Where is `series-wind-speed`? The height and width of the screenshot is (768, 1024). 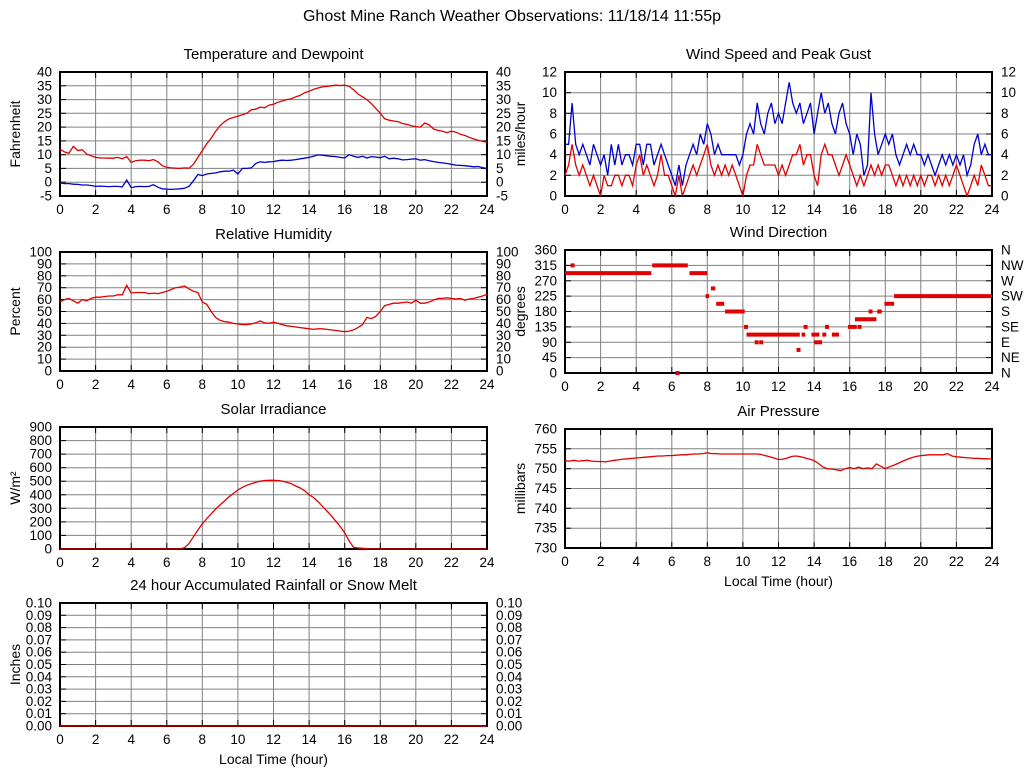
series-wind-speed is located at coordinates (778, 170).